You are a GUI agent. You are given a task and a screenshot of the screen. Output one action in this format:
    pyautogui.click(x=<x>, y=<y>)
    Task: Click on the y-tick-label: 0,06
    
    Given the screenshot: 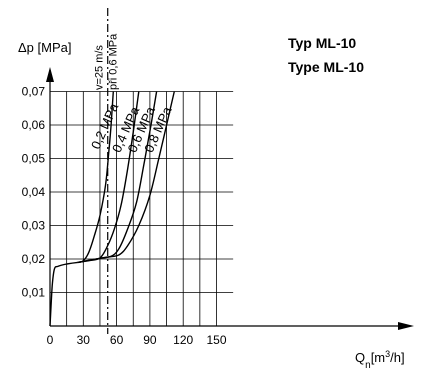 What is the action you would take?
    pyautogui.click(x=34, y=125)
    